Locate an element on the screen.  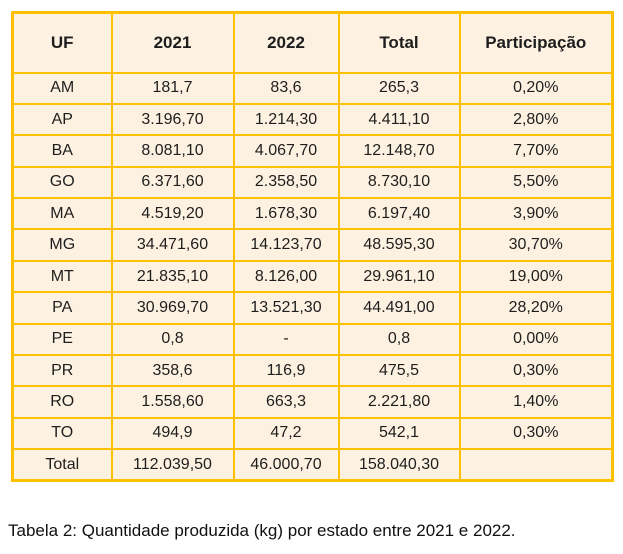
table-cell: 4.411,10 is located at coordinates (399, 119).